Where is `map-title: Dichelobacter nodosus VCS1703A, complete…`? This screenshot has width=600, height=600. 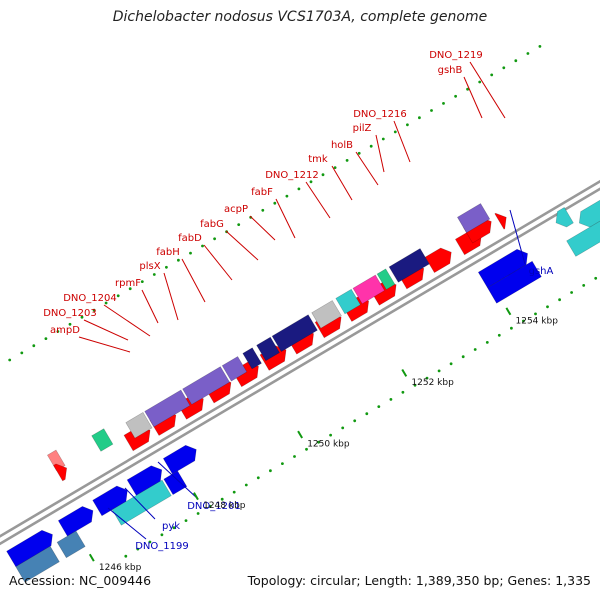
map-title: Dichelobacter nodosus VCS1703A, complete… is located at coordinates (300, 17).